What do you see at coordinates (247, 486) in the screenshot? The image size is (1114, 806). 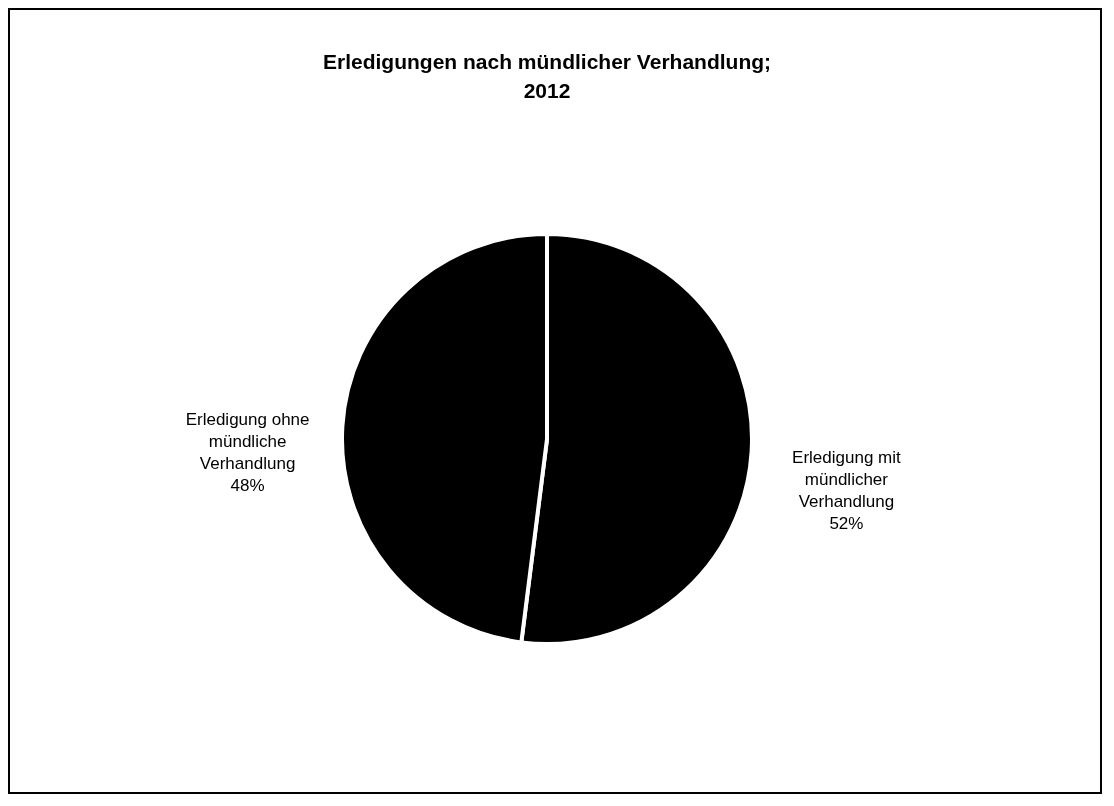 I see `data-label: 48%` at bounding box center [247, 486].